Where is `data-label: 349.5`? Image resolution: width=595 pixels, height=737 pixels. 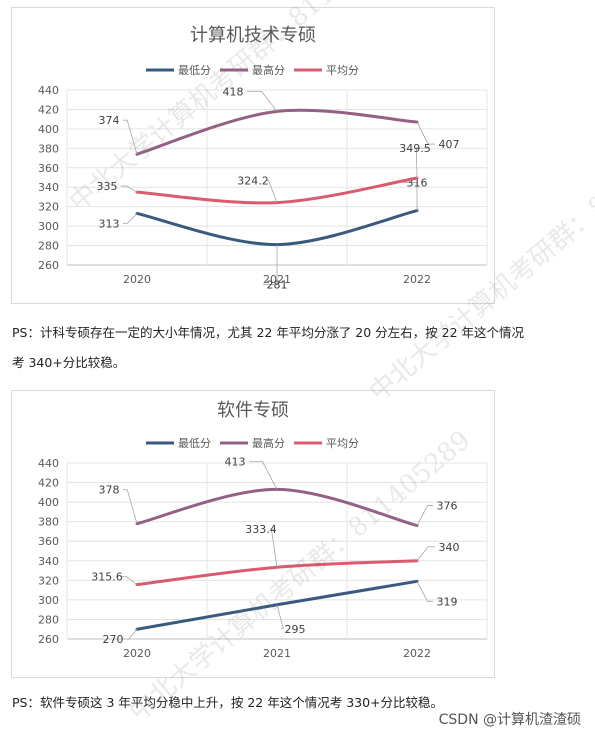 data-label: 349.5 is located at coordinates (415, 148).